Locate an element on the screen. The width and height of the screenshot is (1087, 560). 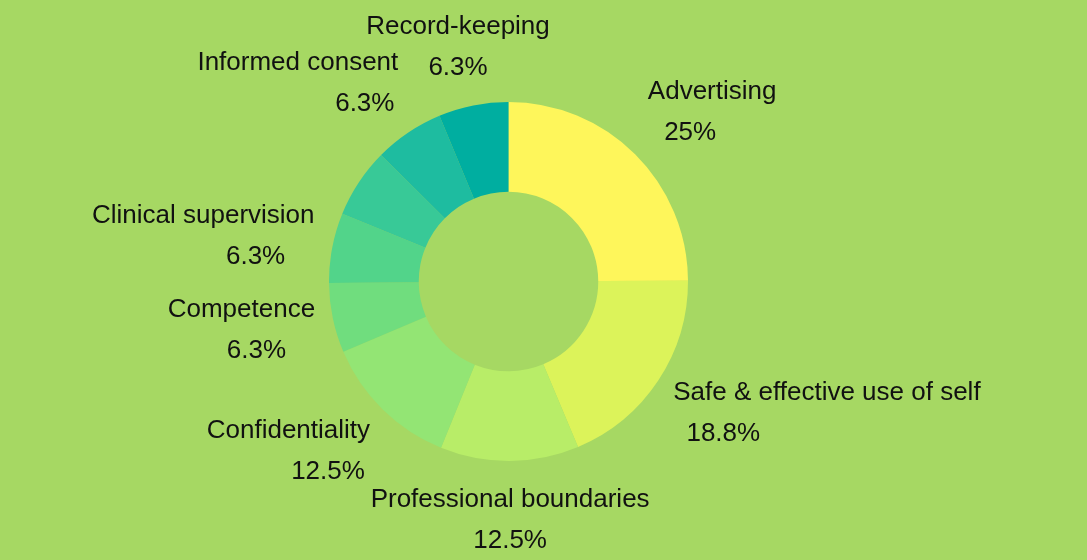
slice-label: Professional boundaries is located at coordinates (510, 497).